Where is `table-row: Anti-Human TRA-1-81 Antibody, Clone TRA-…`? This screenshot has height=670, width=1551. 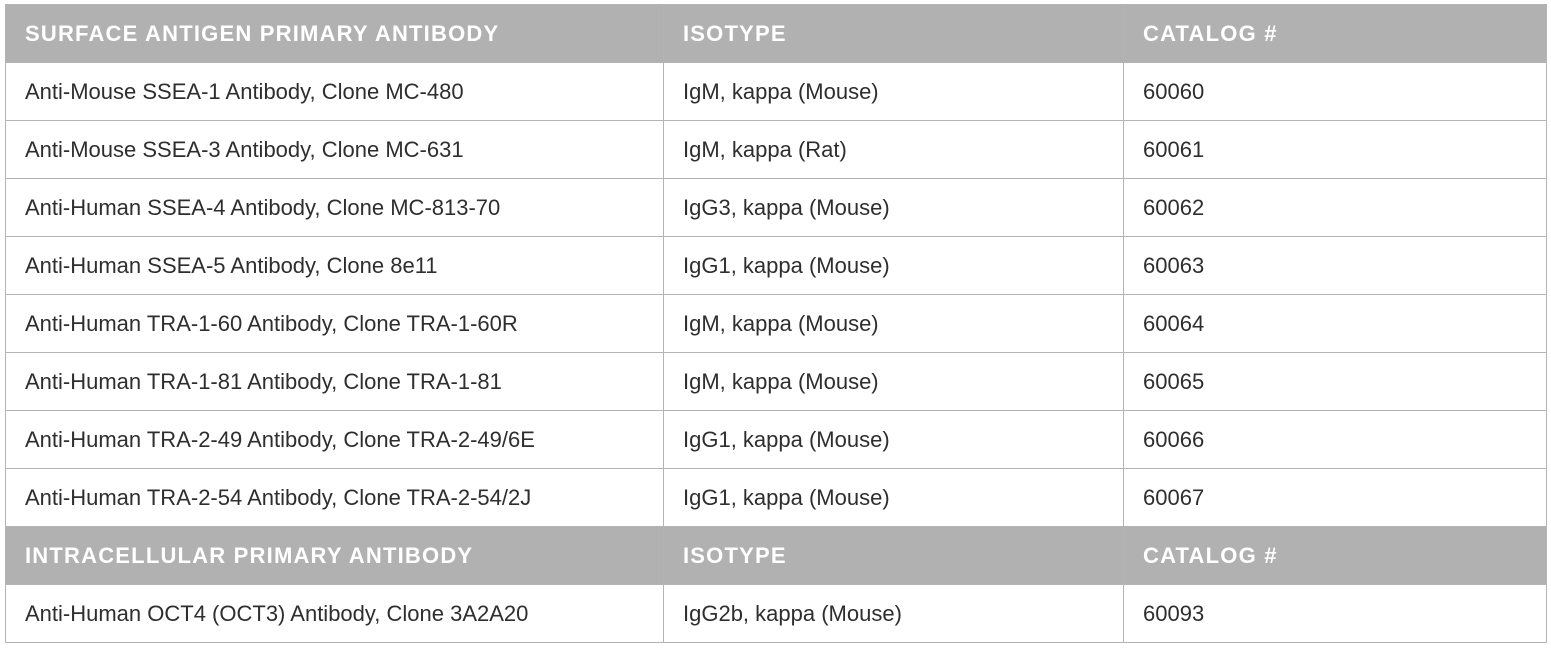
table-row: Anti-Human TRA-1-81 Antibody, Clone TRA-… is located at coordinates (776, 381).